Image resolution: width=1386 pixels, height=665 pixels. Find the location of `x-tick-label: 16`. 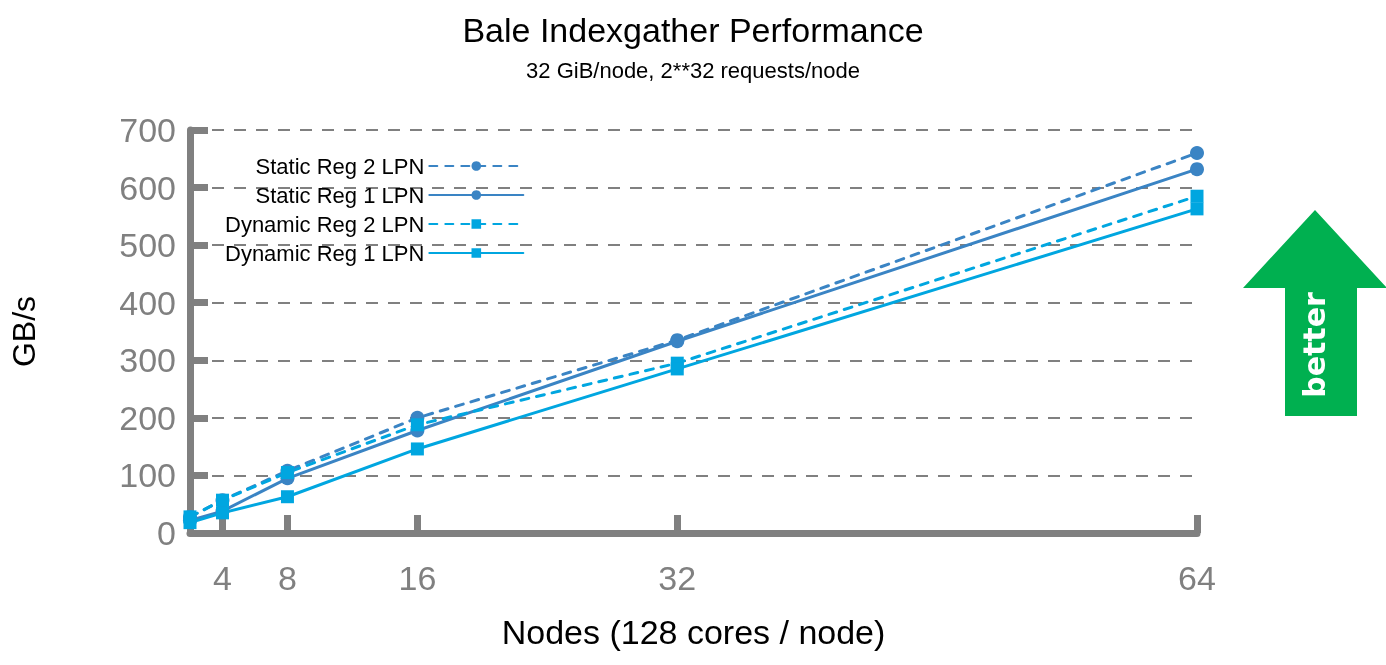

x-tick-label: 16 is located at coordinates (417, 578).